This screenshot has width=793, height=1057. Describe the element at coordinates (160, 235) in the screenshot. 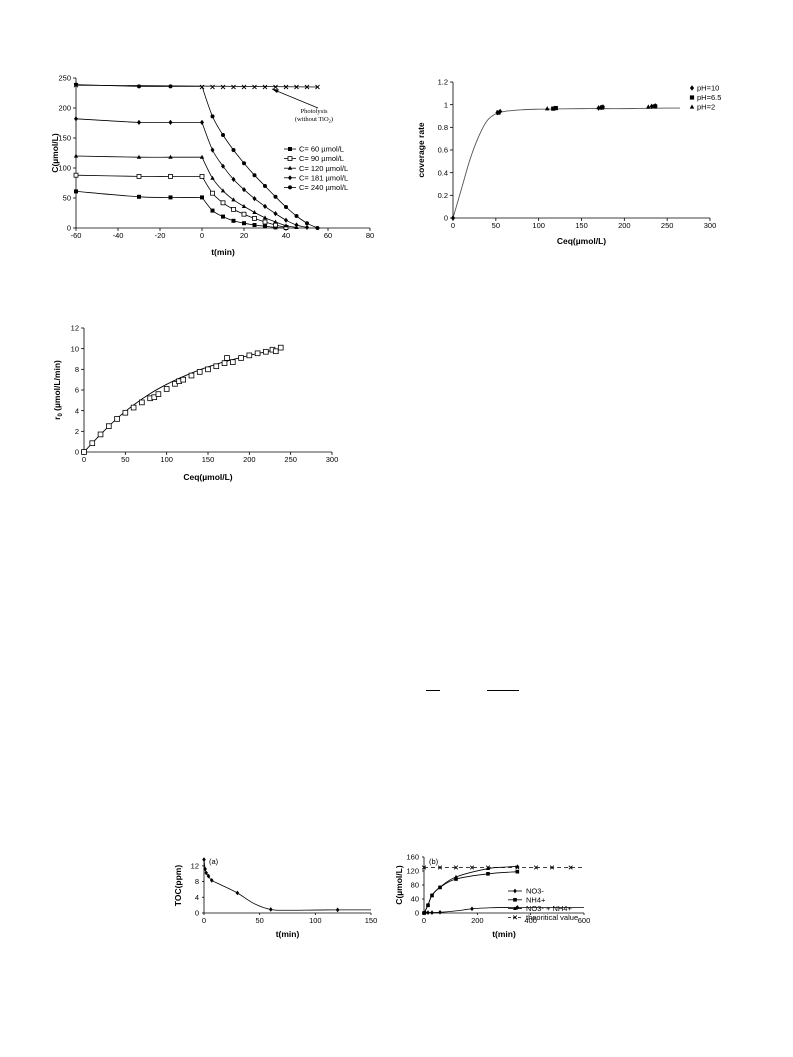

I see `x-tick-label: -20` at that location.